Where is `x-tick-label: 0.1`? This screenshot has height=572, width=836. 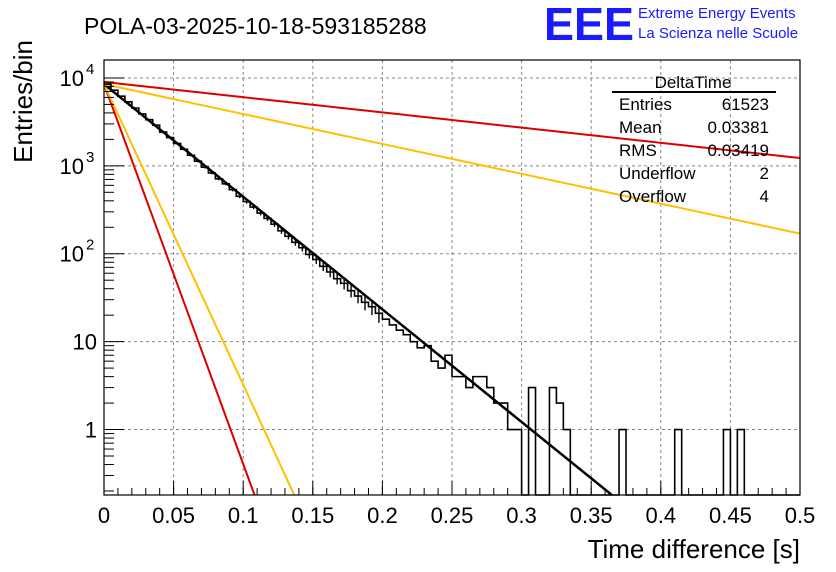 x-tick-label: 0.1 is located at coordinates (243, 515).